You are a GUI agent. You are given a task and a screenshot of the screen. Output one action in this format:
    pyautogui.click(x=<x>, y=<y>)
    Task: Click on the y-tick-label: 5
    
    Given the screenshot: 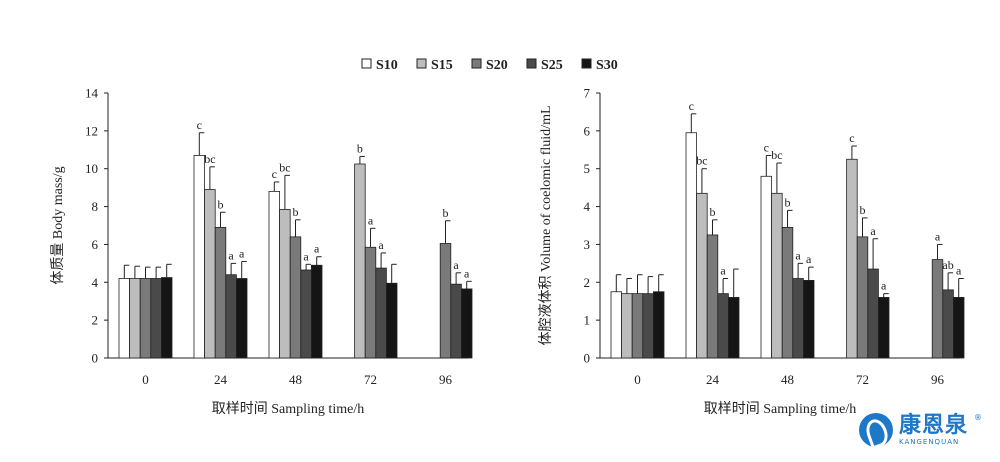 What is the action you would take?
    pyautogui.click(x=587, y=168)
    